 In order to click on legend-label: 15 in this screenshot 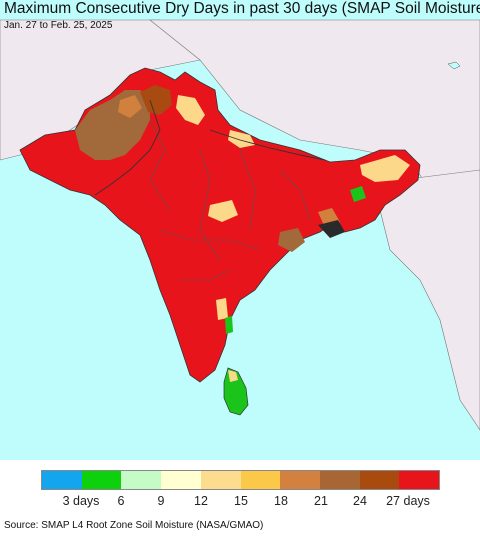, I will do `click(241, 501)`.